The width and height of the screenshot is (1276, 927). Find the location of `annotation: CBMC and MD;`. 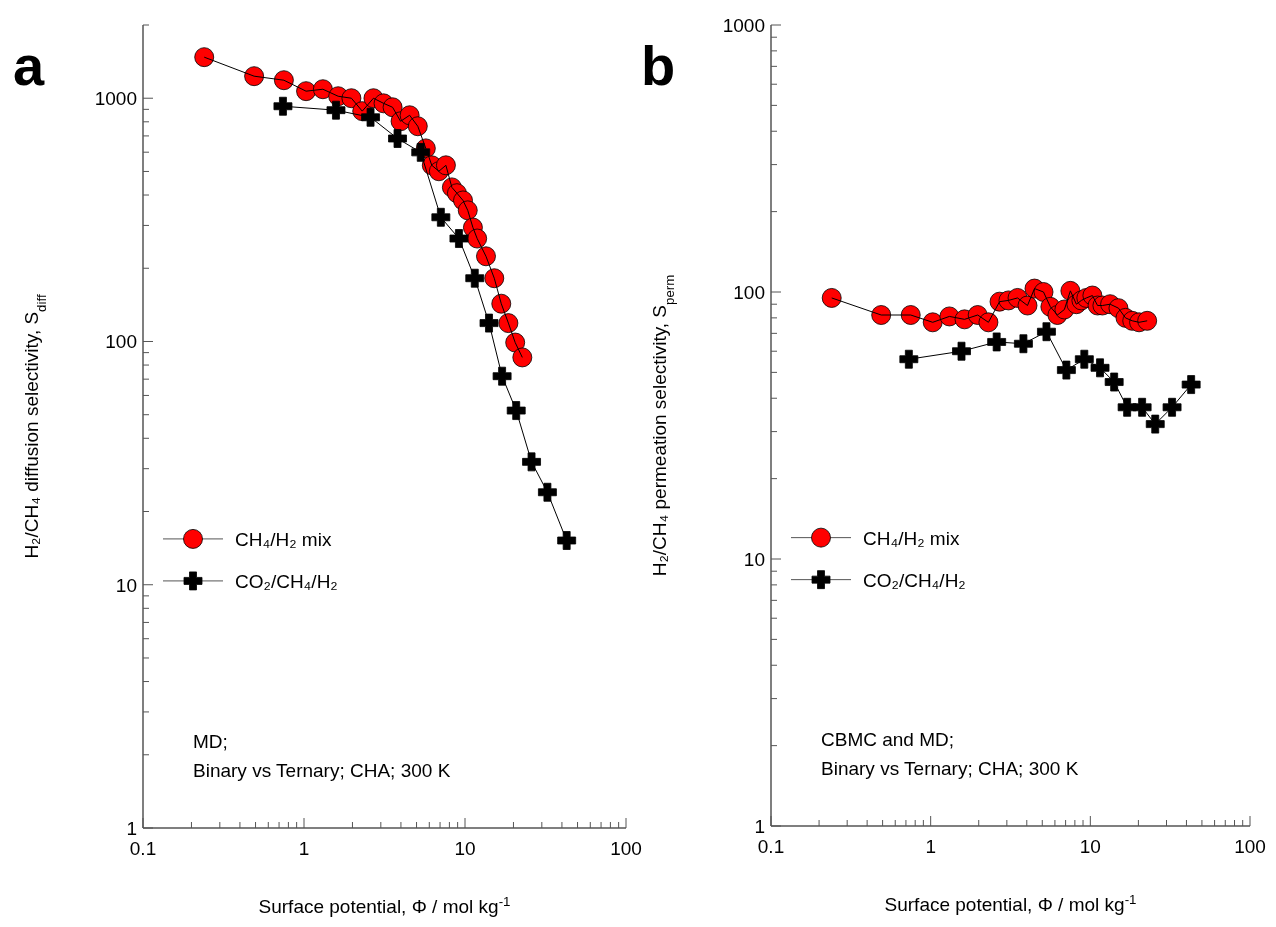

annotation: CBMC and MD; is located at coordinates (888, 739).